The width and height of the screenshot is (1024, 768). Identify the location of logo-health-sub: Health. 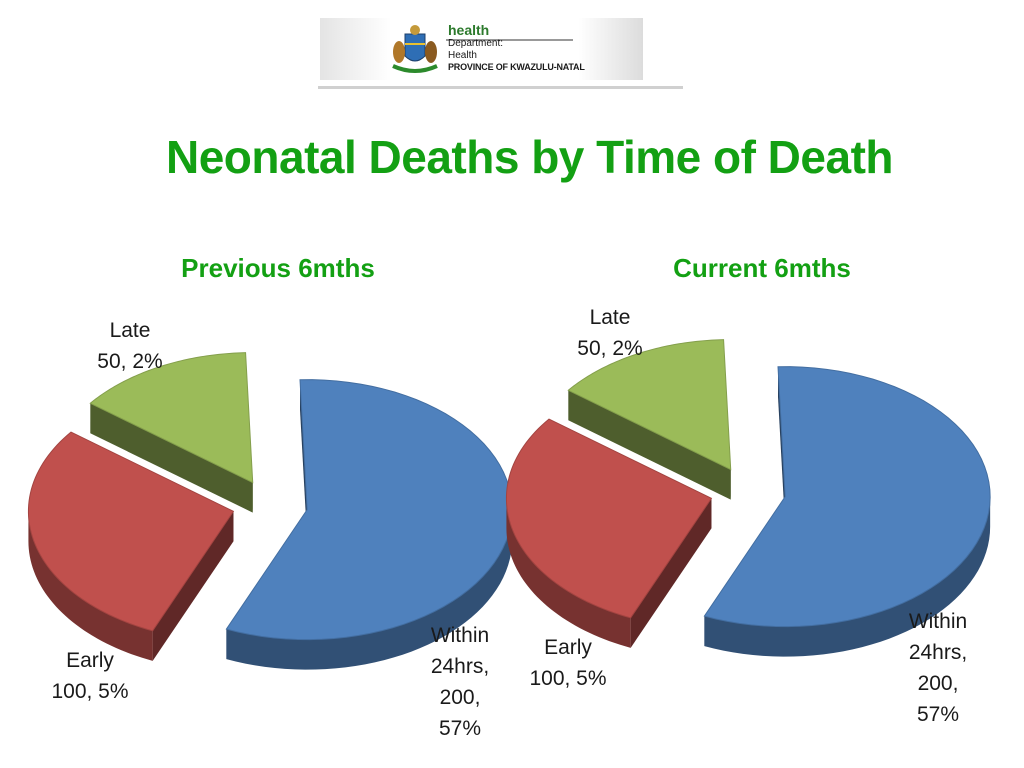
(462, 55).